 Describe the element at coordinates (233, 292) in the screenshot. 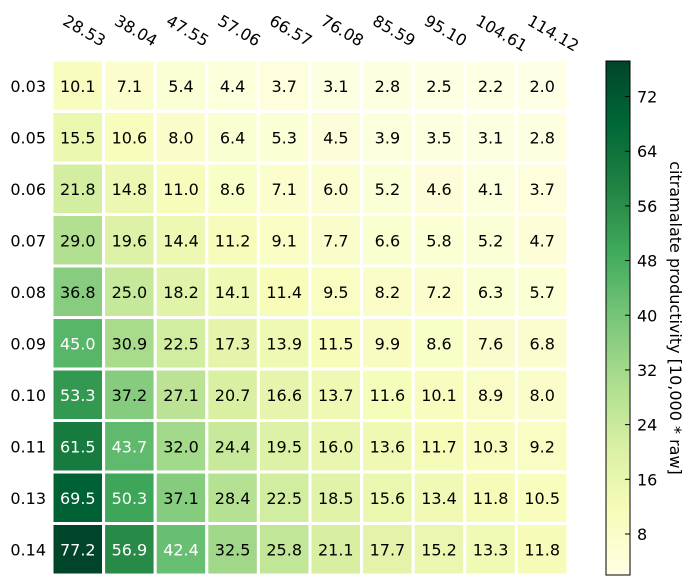

I see `cell-value-label: 14.1` at that location.